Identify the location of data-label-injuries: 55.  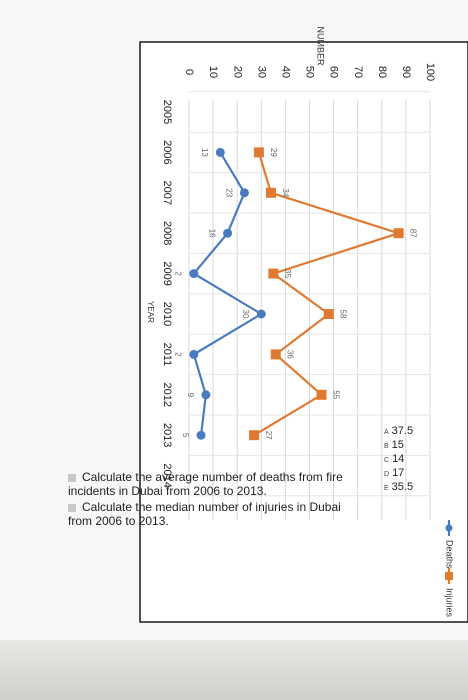
(335, 394).